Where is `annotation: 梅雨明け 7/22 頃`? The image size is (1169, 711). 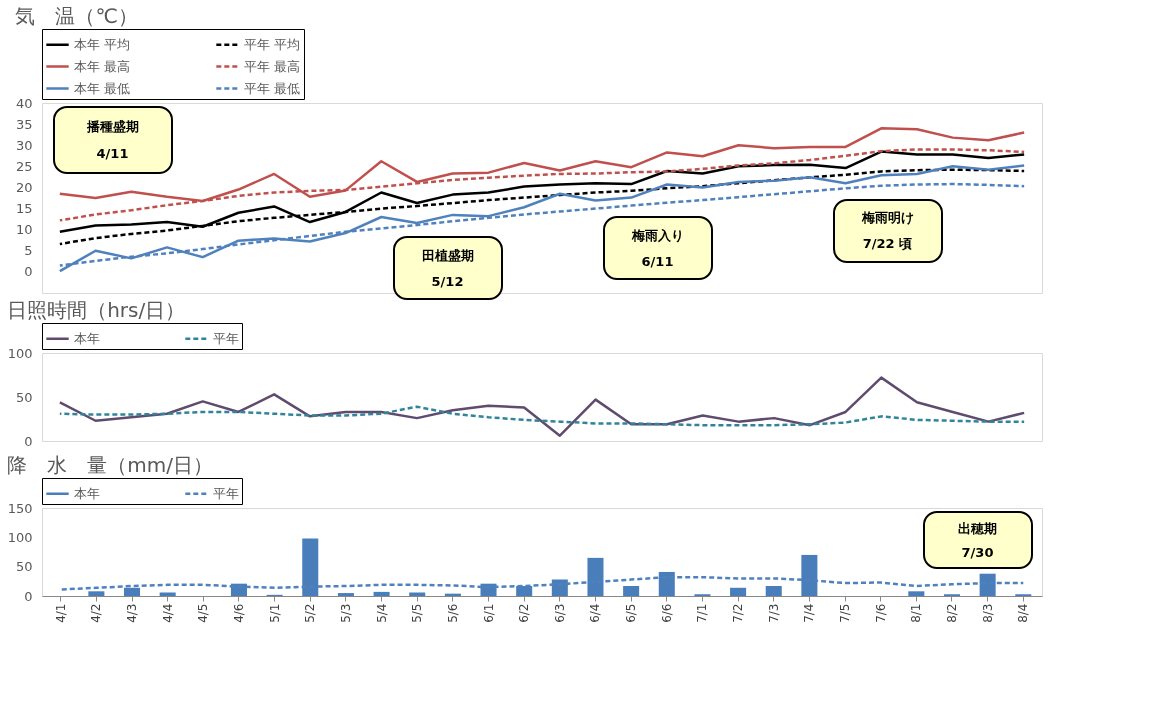
annotation: 梅雨明け 7/22 頃 is located at coordinates (887, 230).